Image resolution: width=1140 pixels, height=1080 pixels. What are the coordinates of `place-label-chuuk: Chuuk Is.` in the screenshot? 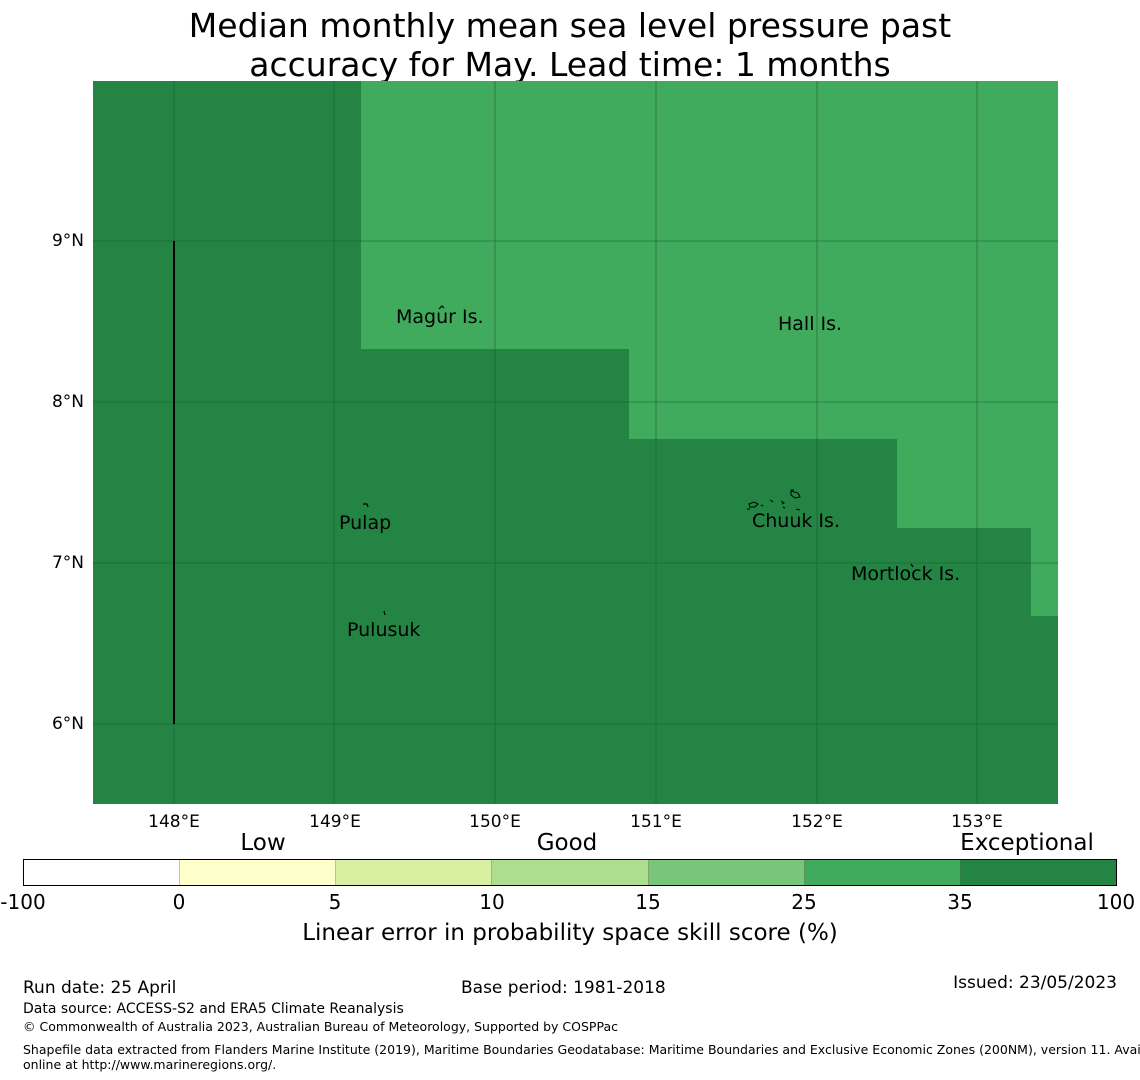 It's located at (796, 521).